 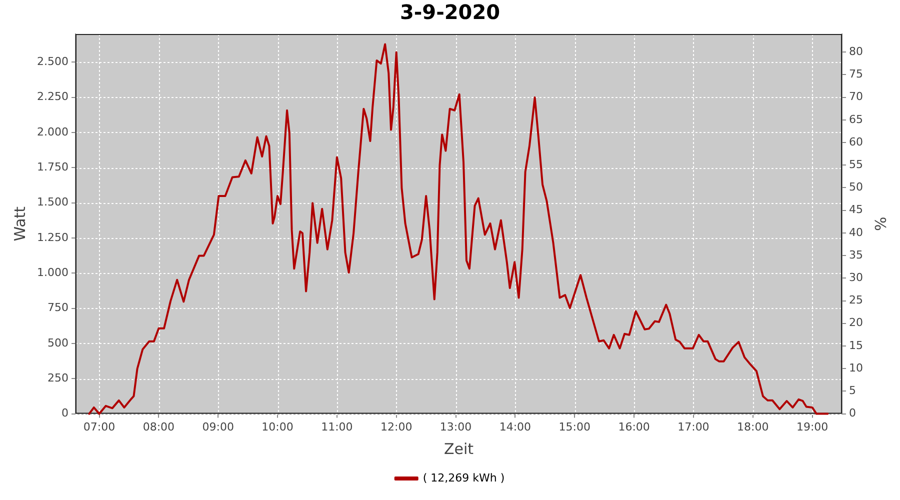 What do you see at coordinates (19, 224) in the screenshot?
I see `y-axis-title: Watt` at bounding box center [19, 224].